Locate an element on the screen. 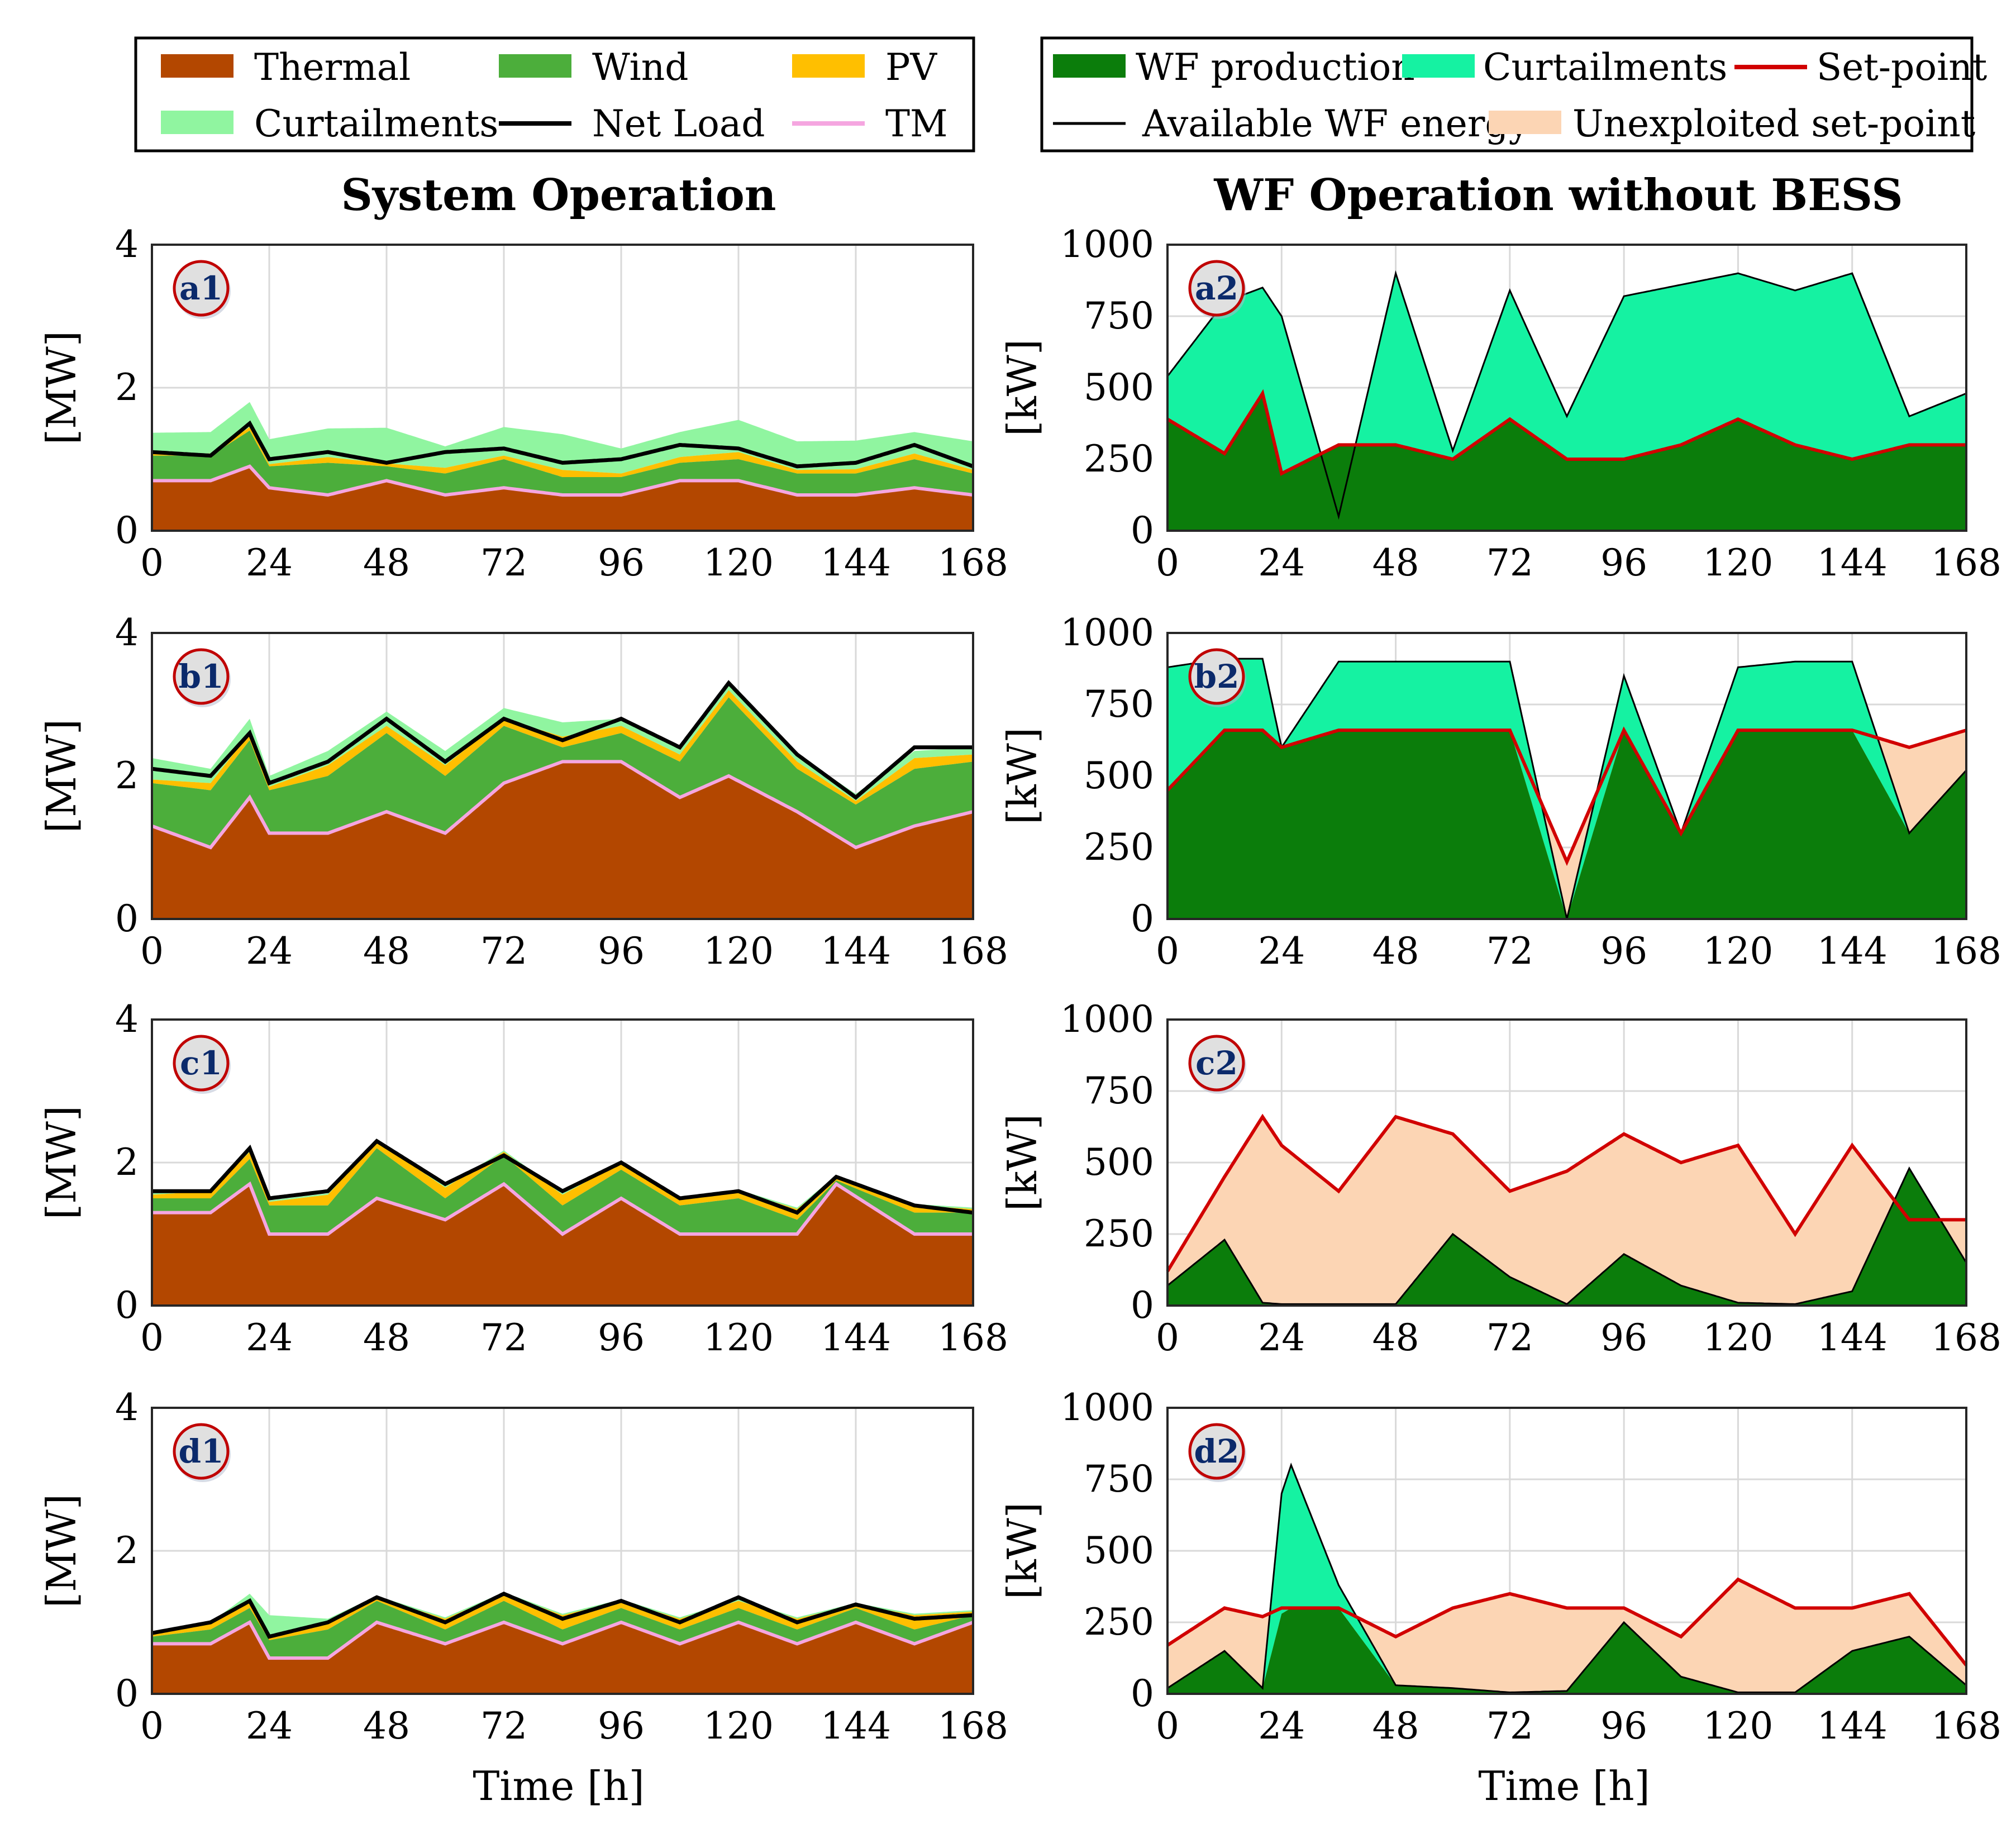  legend-label-setpoint: Set-point is located at coordinates (1902, 67).